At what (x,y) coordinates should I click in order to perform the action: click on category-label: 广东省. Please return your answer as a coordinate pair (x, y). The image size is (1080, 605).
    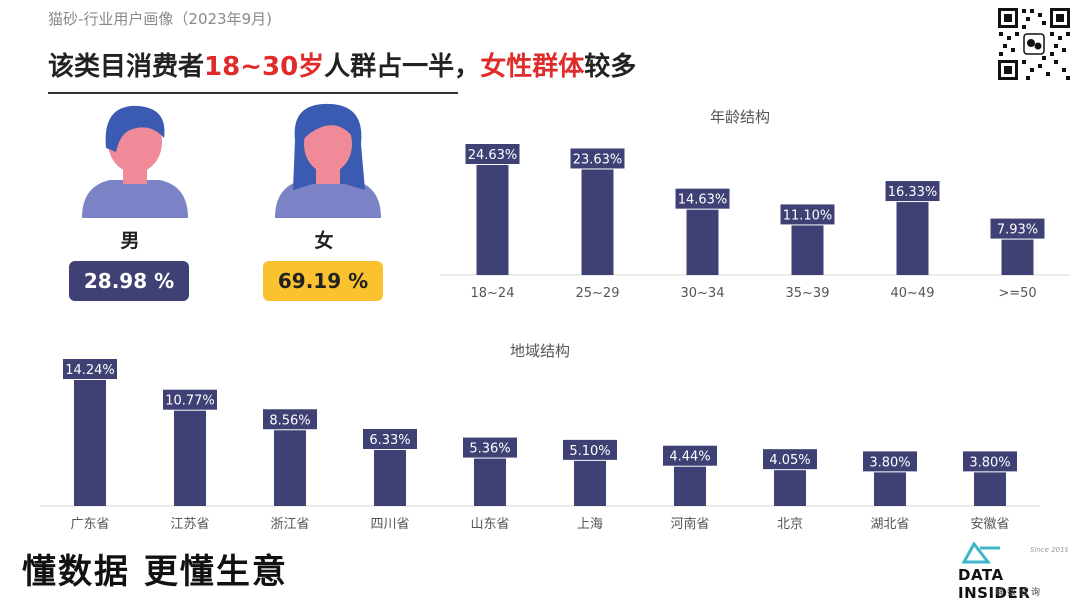
    Looking at the image, I should click on (89, 524).